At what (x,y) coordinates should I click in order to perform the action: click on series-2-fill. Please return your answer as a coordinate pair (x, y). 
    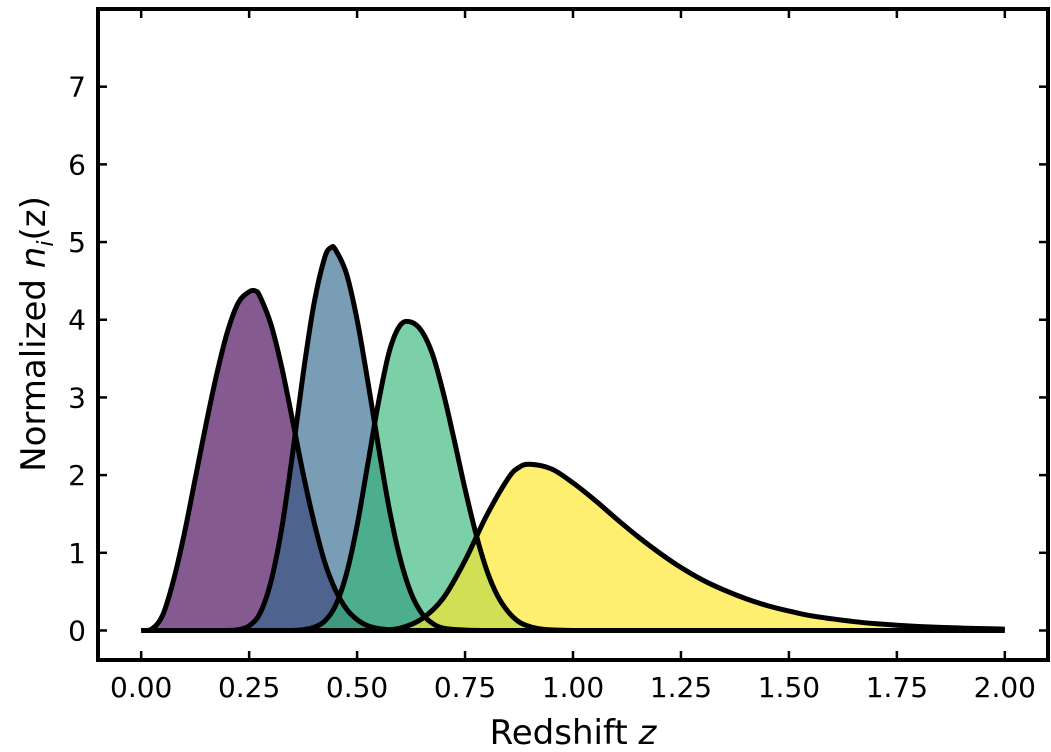
    Looking at the image, I should click on (357, 438).